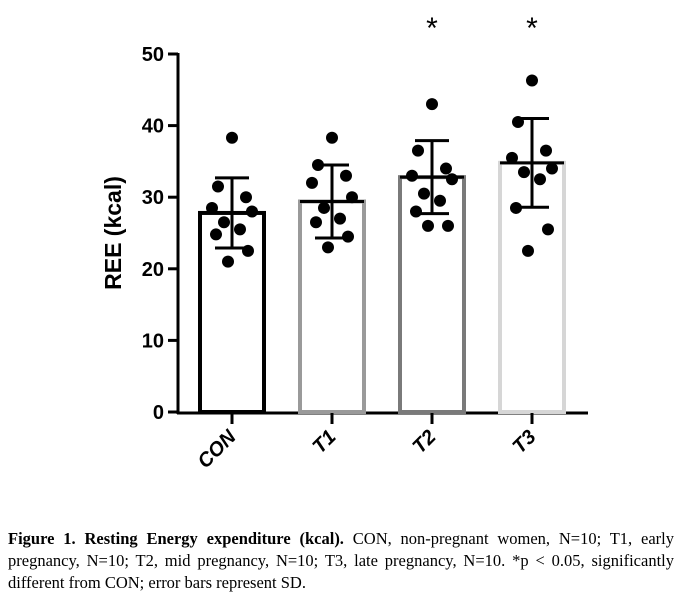 The width and height of the screenshot is (682, 606). I want to click on y-tick-label-20: 20, so click(153, 270).